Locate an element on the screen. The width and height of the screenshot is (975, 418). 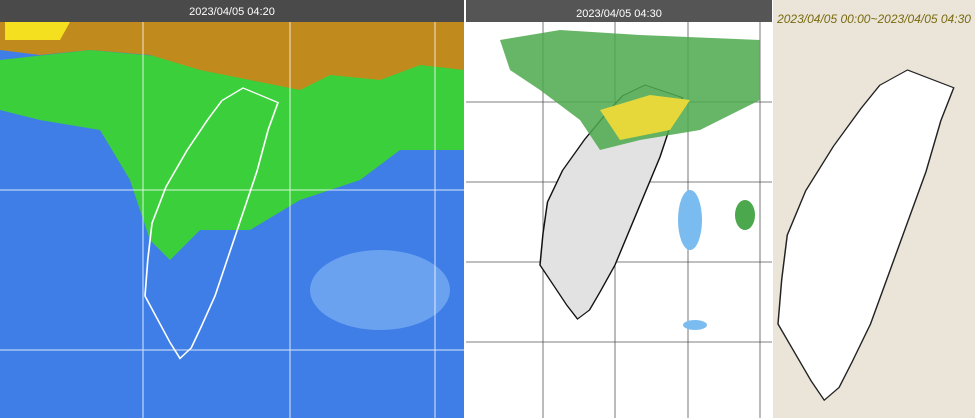
panel-title: 2023/04/05 04:30 is located at coordinates (619, 14).